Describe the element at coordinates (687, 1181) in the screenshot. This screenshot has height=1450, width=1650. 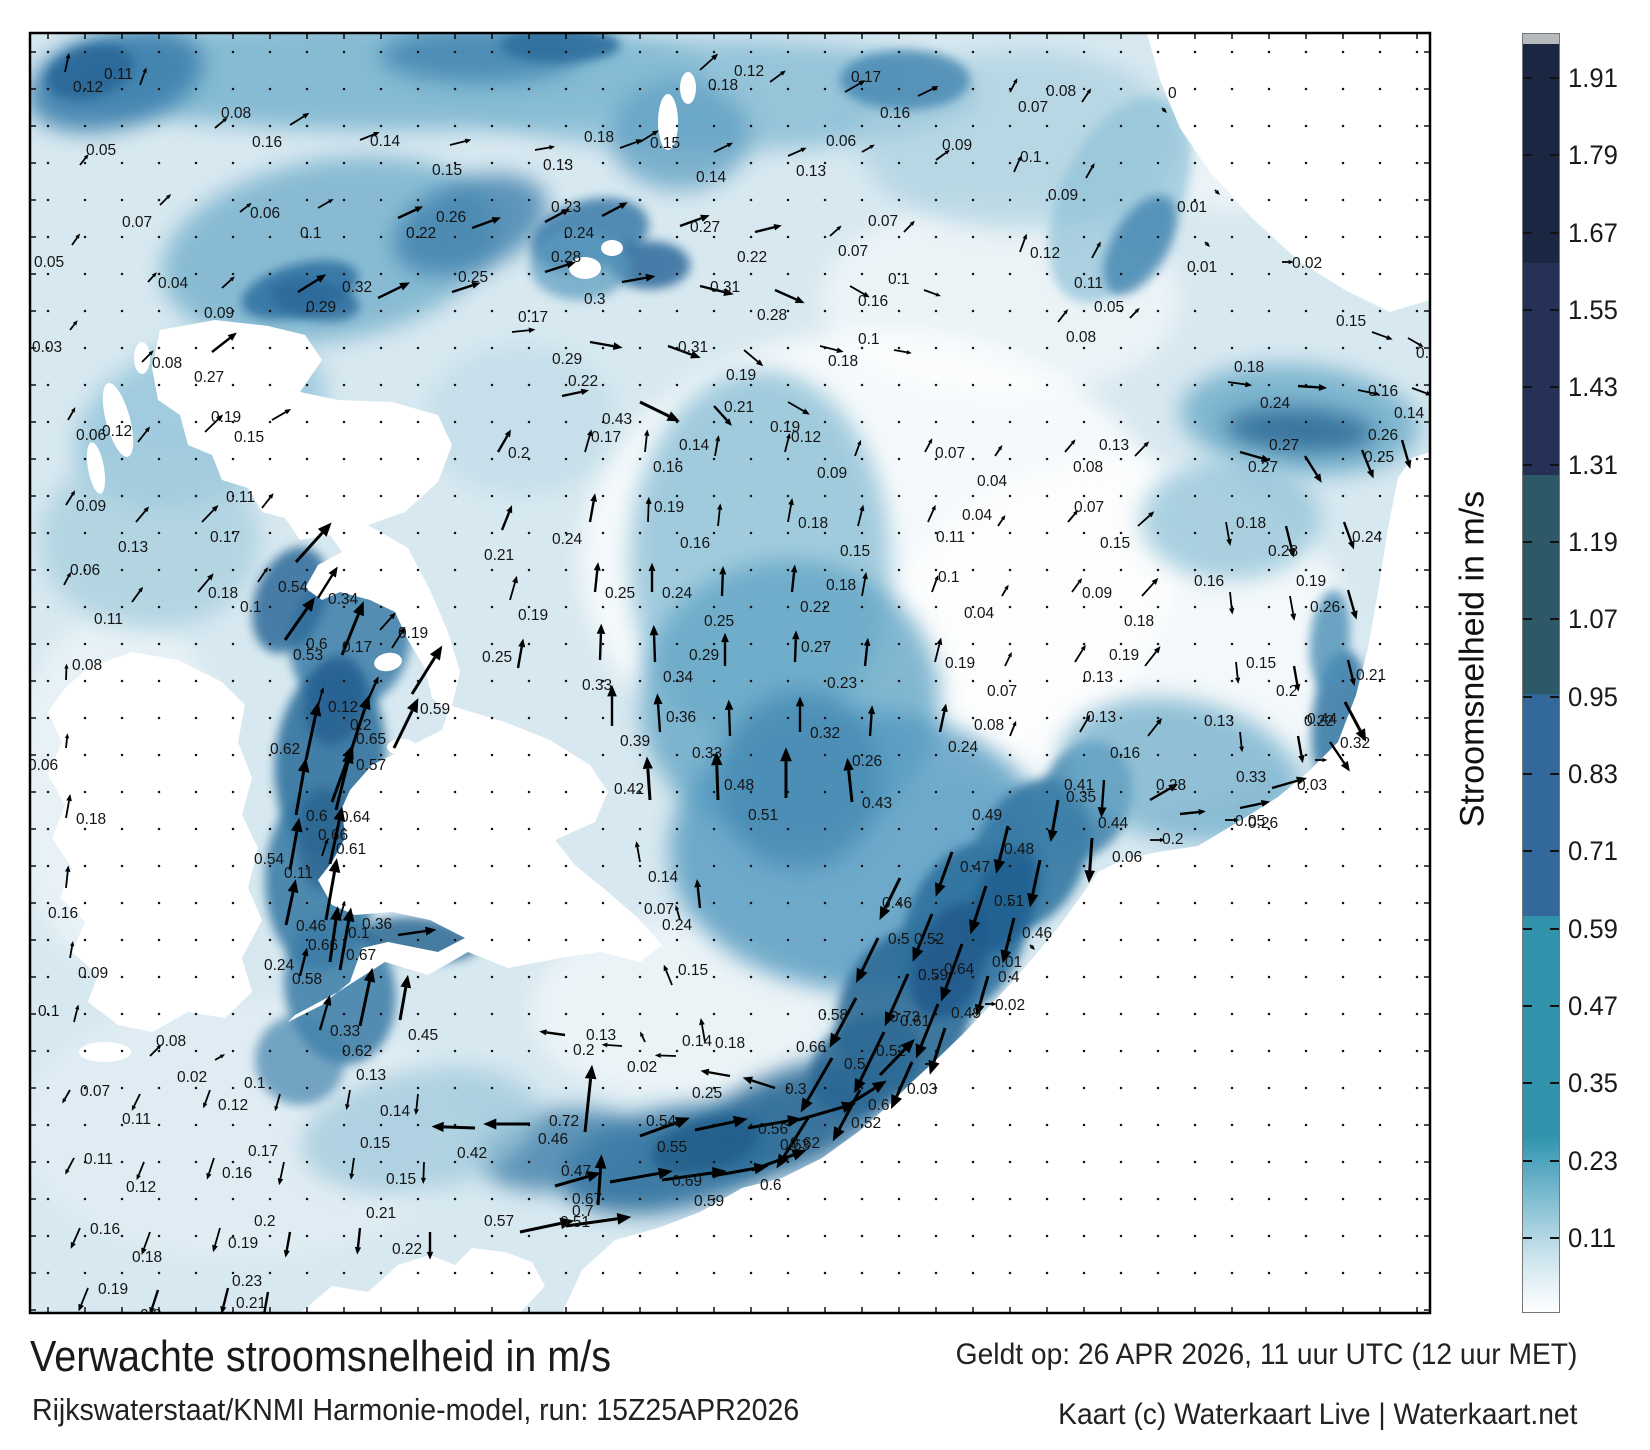
I see `speed-value-label: 0.69` at that location.